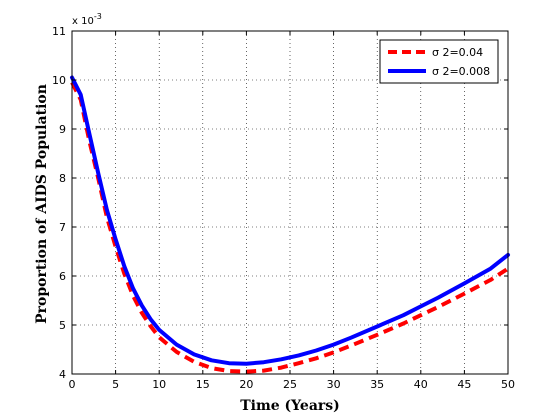 The width and height of the screenshot is (560, 420). Describe the element at coordinates (62, 178) in the screenshot. I see `y-tick-label: 8` at that location.